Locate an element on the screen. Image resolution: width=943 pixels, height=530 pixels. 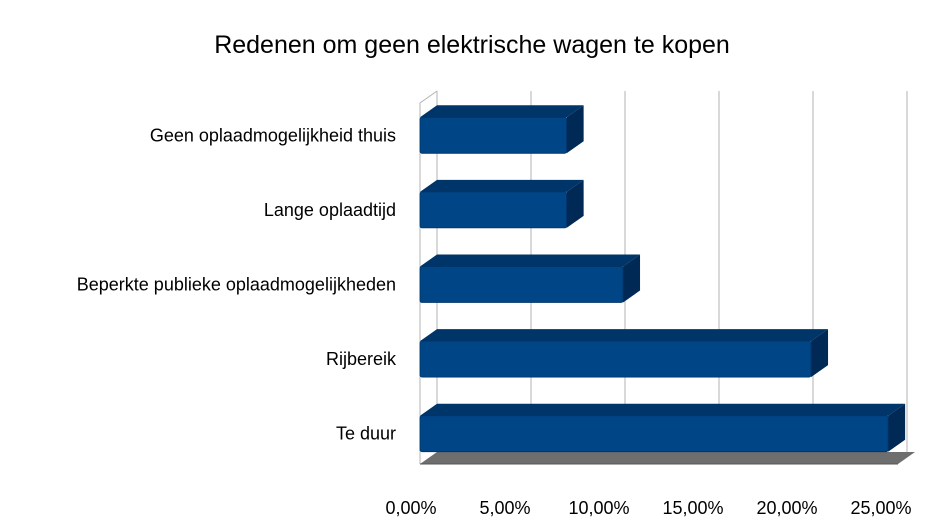
chart-floor is located at coordinates (667, 458).